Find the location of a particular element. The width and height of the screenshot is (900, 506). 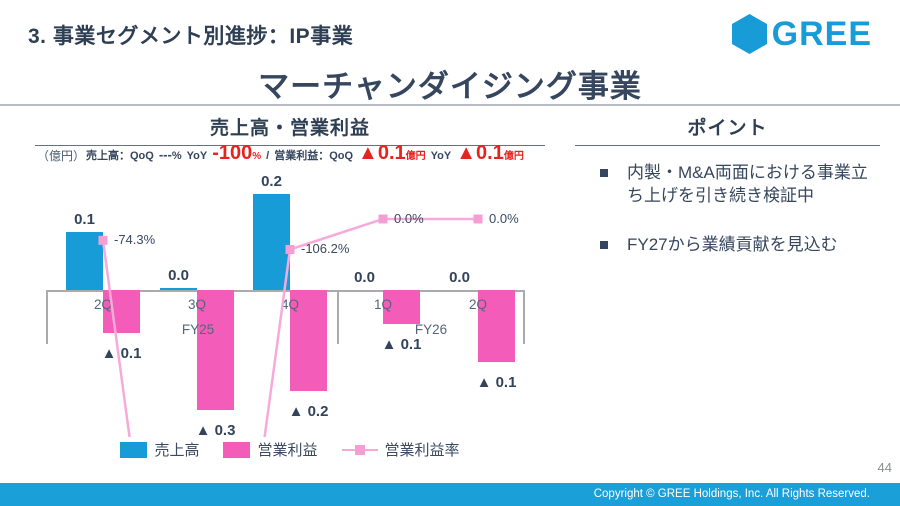

revenue-value-label: 0.2 is located at coordinates (271, 181).